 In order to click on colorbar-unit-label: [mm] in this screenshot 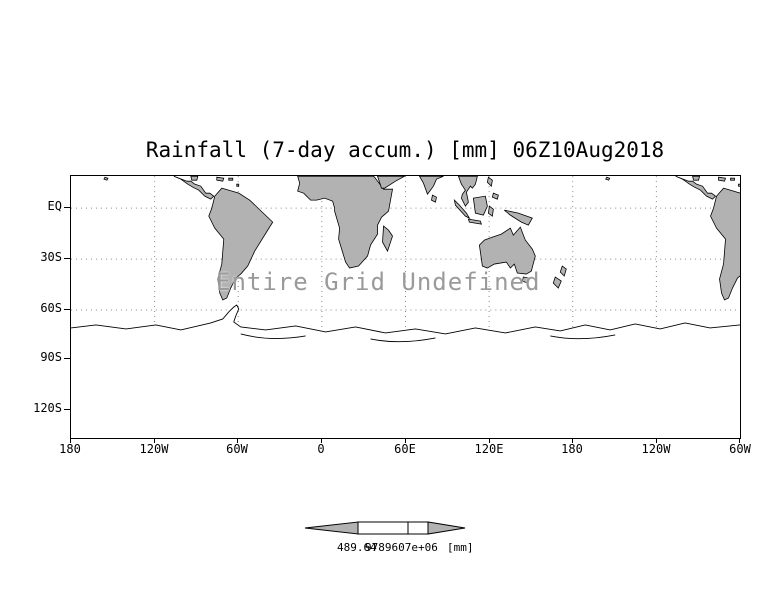, I will do `click(460, 547)`.